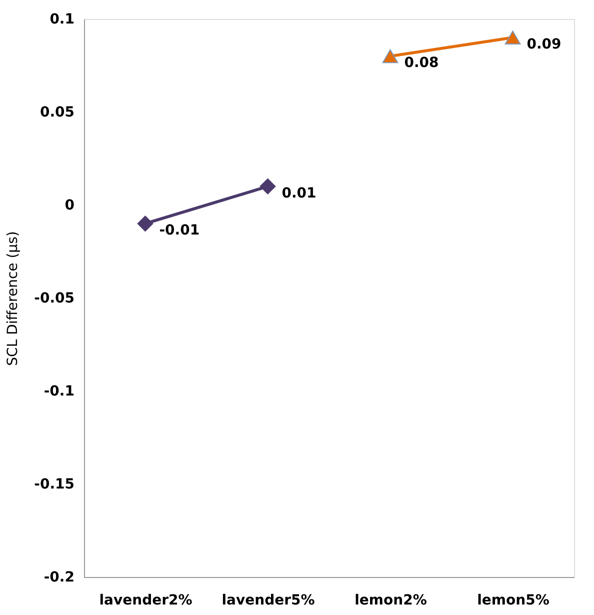 This screenshot has height=615, width=594. I want to click on y-axis-title: SCL Difference (µs), so click(13, 298).